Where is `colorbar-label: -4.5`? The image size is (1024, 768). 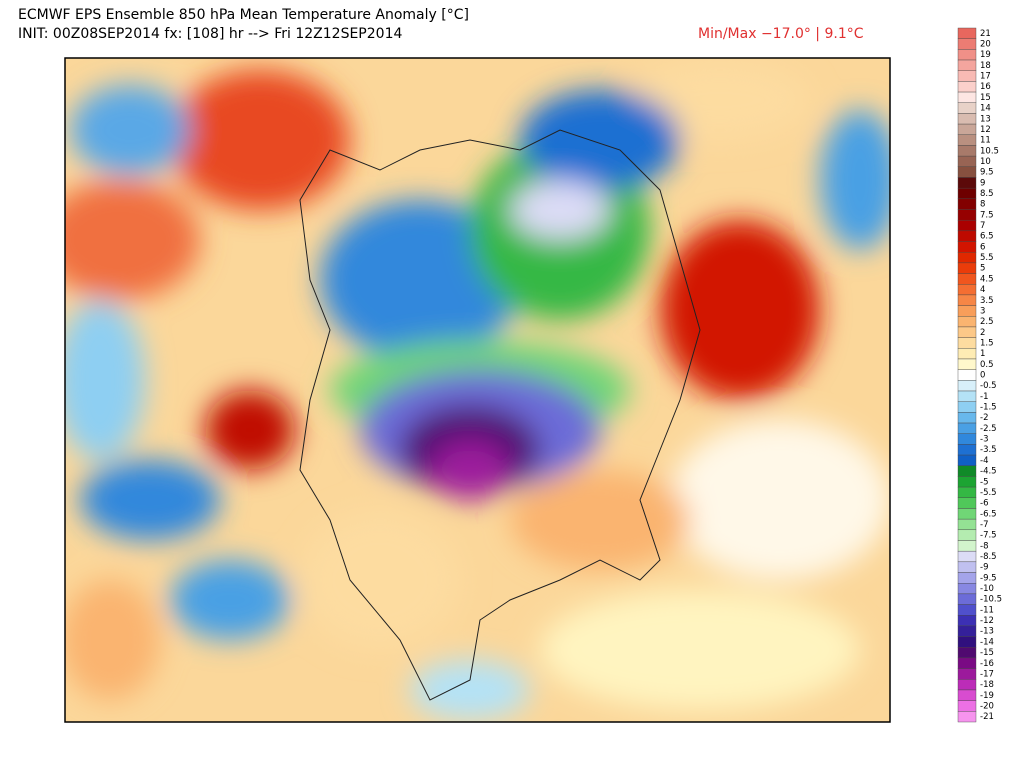 colorbar-label: -4.5 is located at coordinates (988, 472).